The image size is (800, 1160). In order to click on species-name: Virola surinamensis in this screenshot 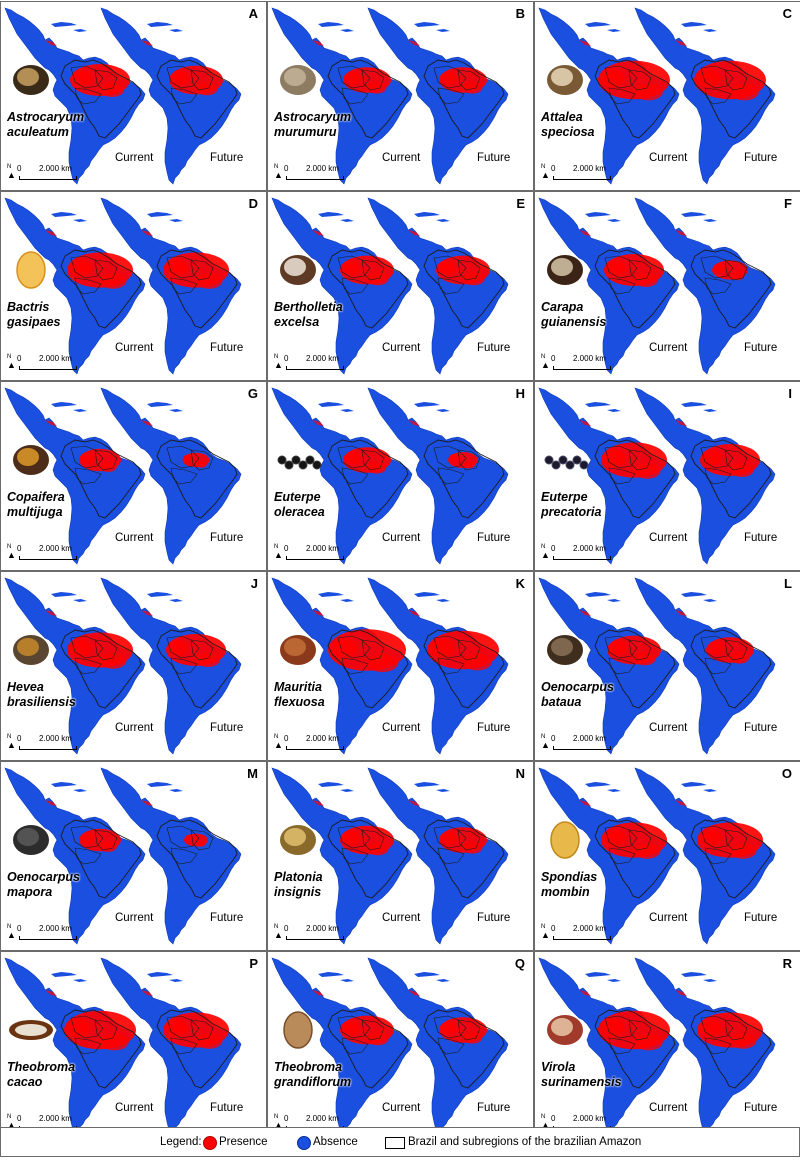, I will do `click(581, 1075)`.